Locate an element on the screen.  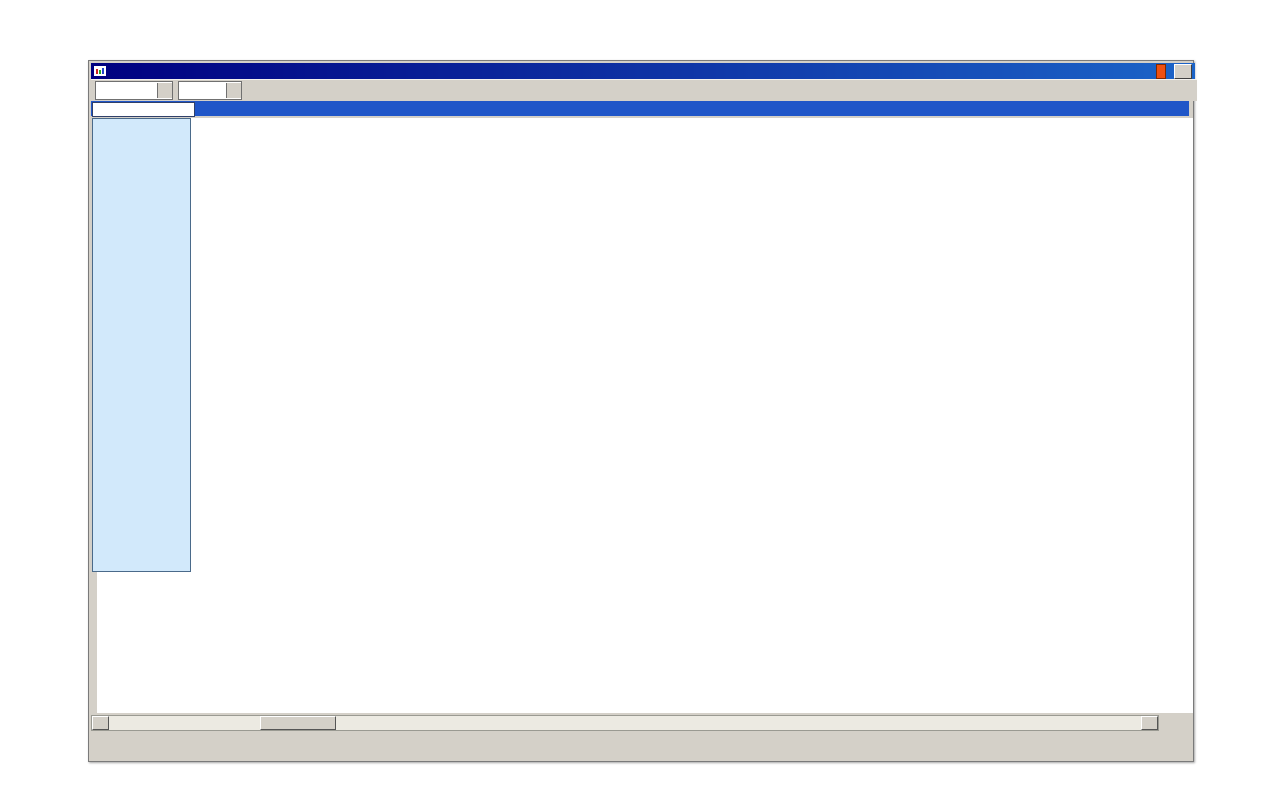
symbol-code-input is located at coordinates (143, 109).